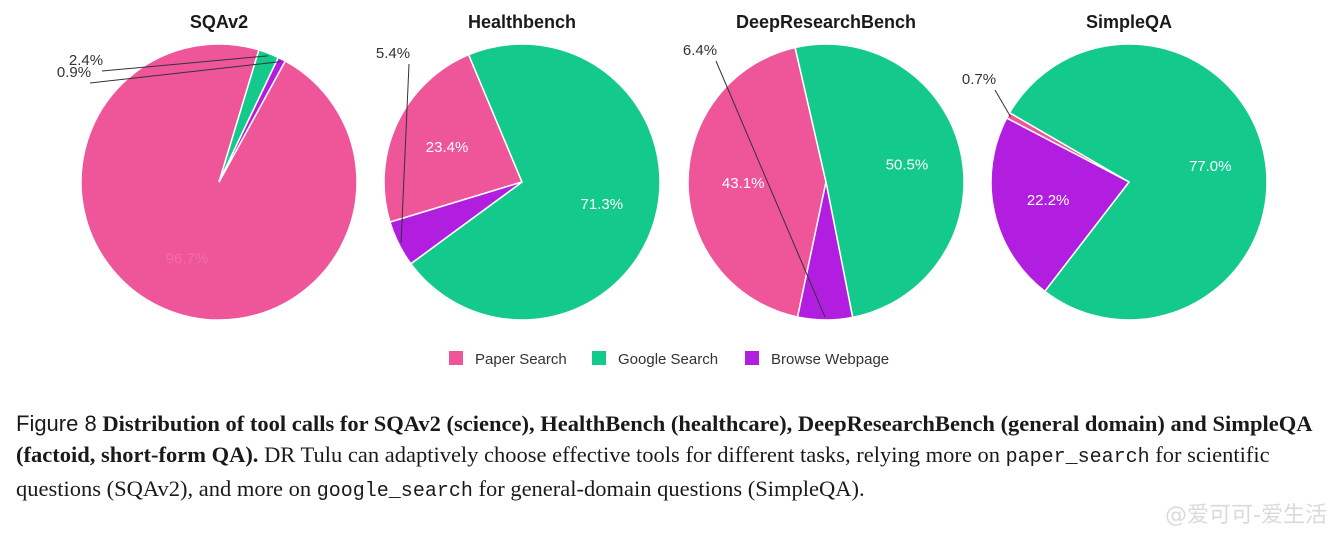 This screenshot has height=541, width=1341. What do you see at coordinates (74, 72) in the screenshot?
I see `slice-label: 0.9%` at bounding box center [74, 72].